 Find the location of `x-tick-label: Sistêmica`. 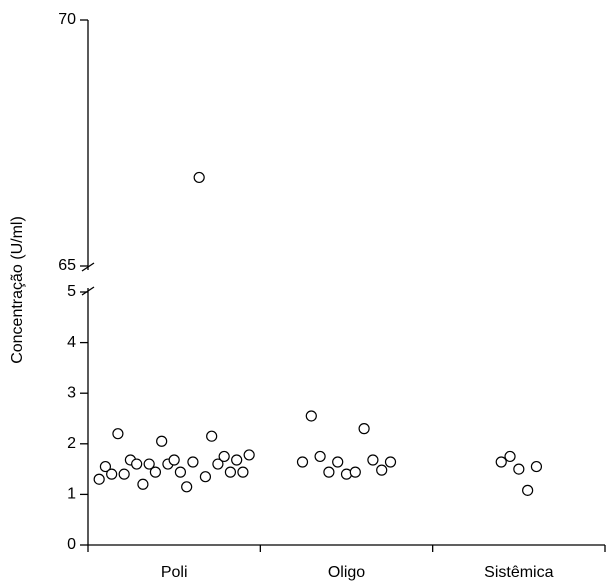

x-tick-label: Sistêmica is located at coordinates (518, 572).